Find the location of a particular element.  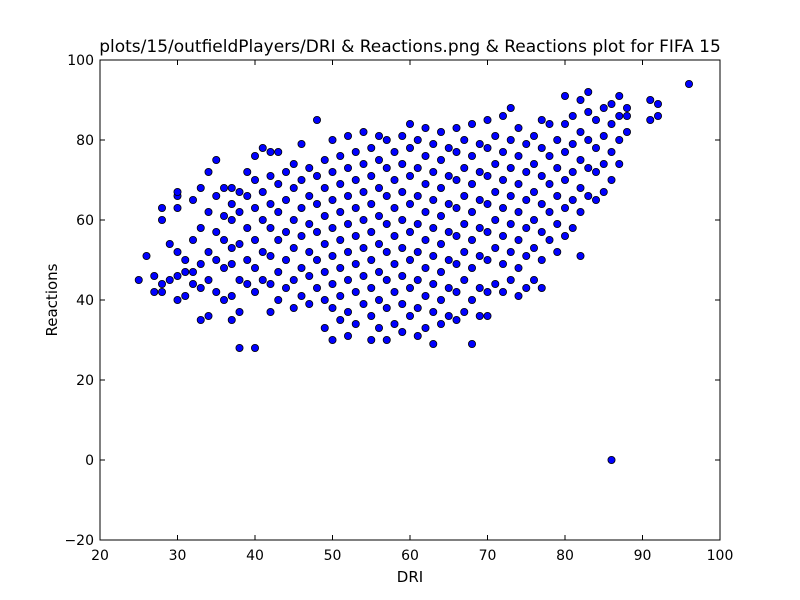

x-tick-label: 30 is located at coordinates (178, 556).